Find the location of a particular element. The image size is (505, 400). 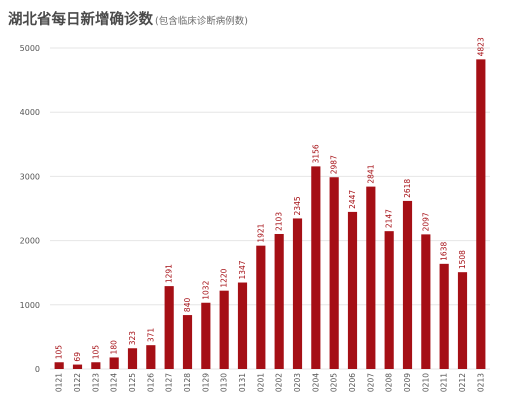

data-label: 2097 is located at coordinates (425, 221).